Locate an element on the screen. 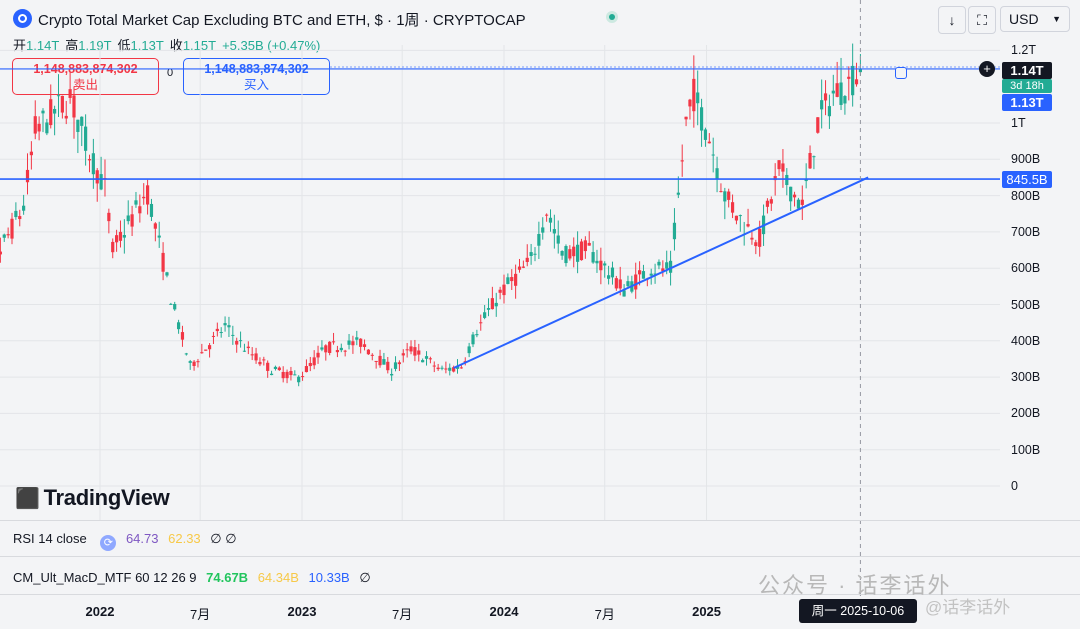  high-value: 1.19T is located at coordinates (95, 45).